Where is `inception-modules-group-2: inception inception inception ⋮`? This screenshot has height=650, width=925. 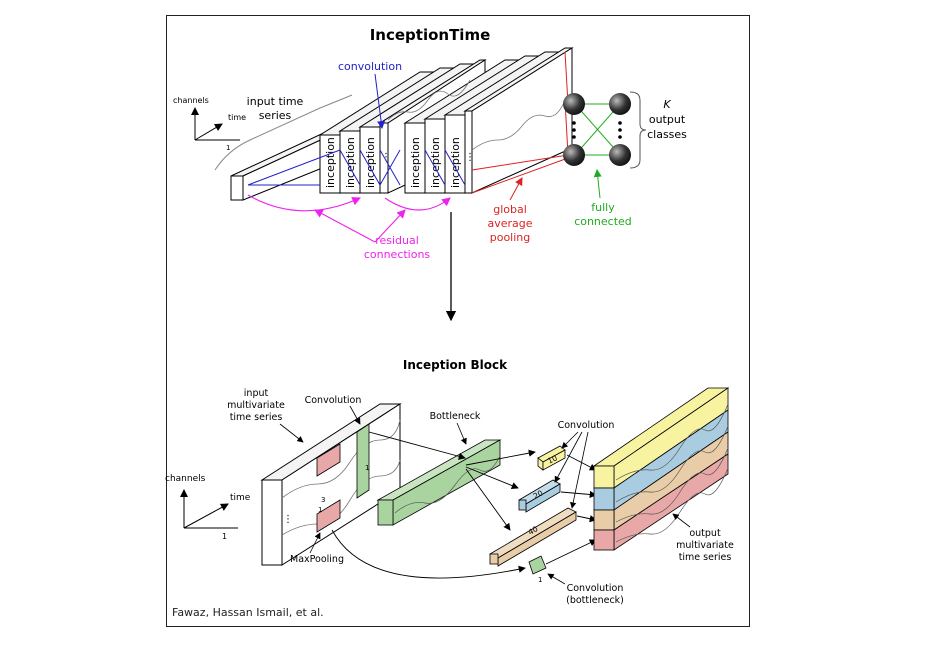
inception-modules-group-2: inception inception inception ⋮ is located at coordinates (488, 120).